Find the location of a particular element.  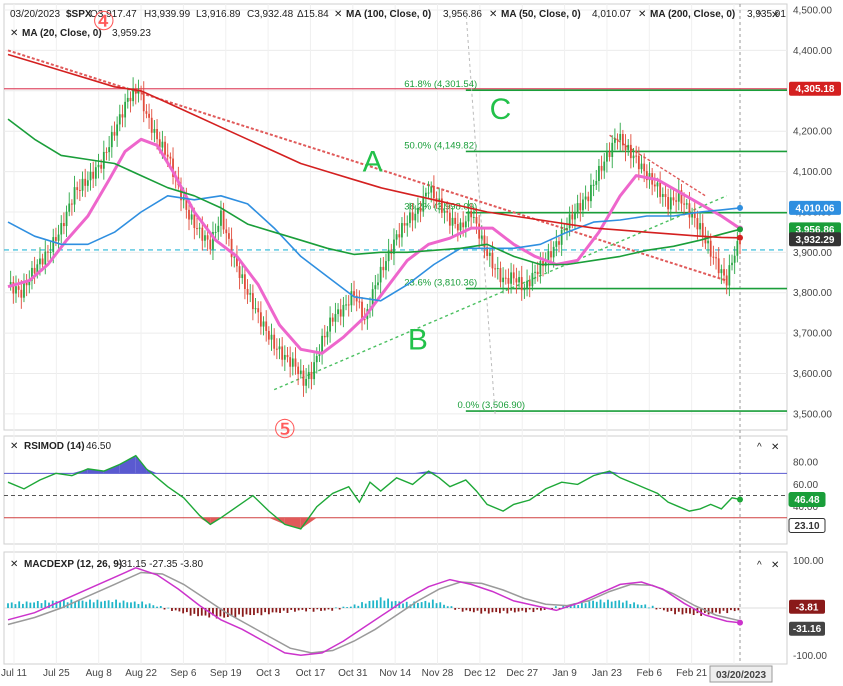

fibonacci-level-label: 50.0% (4,149.82) is located at coordinates (440, 145).